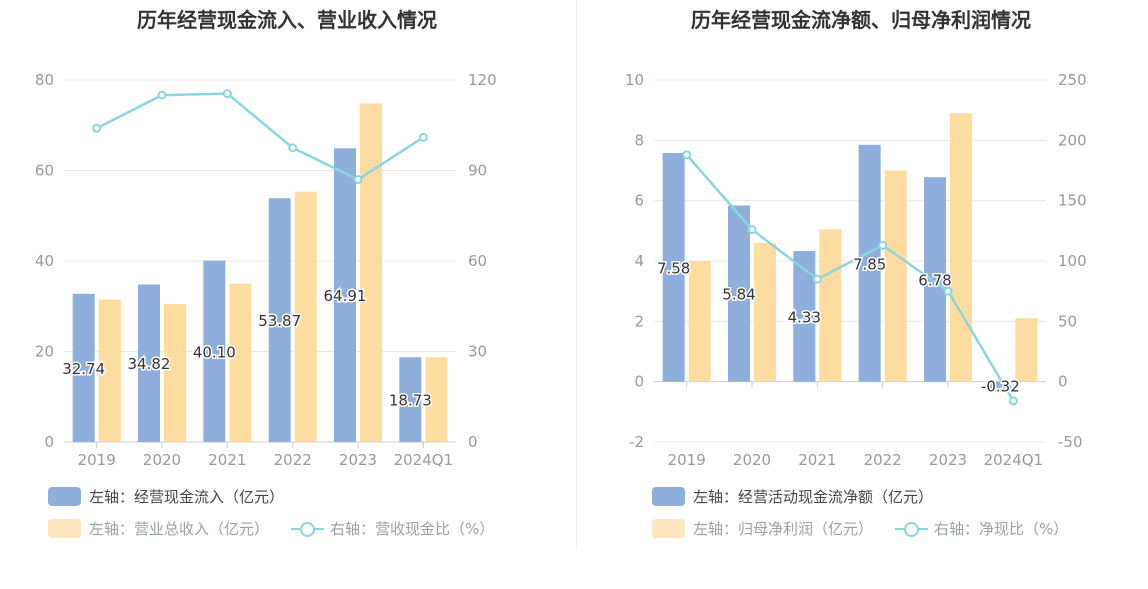  I want to click on legend-item: 右轴：净现比（%）, so click(981, 528).